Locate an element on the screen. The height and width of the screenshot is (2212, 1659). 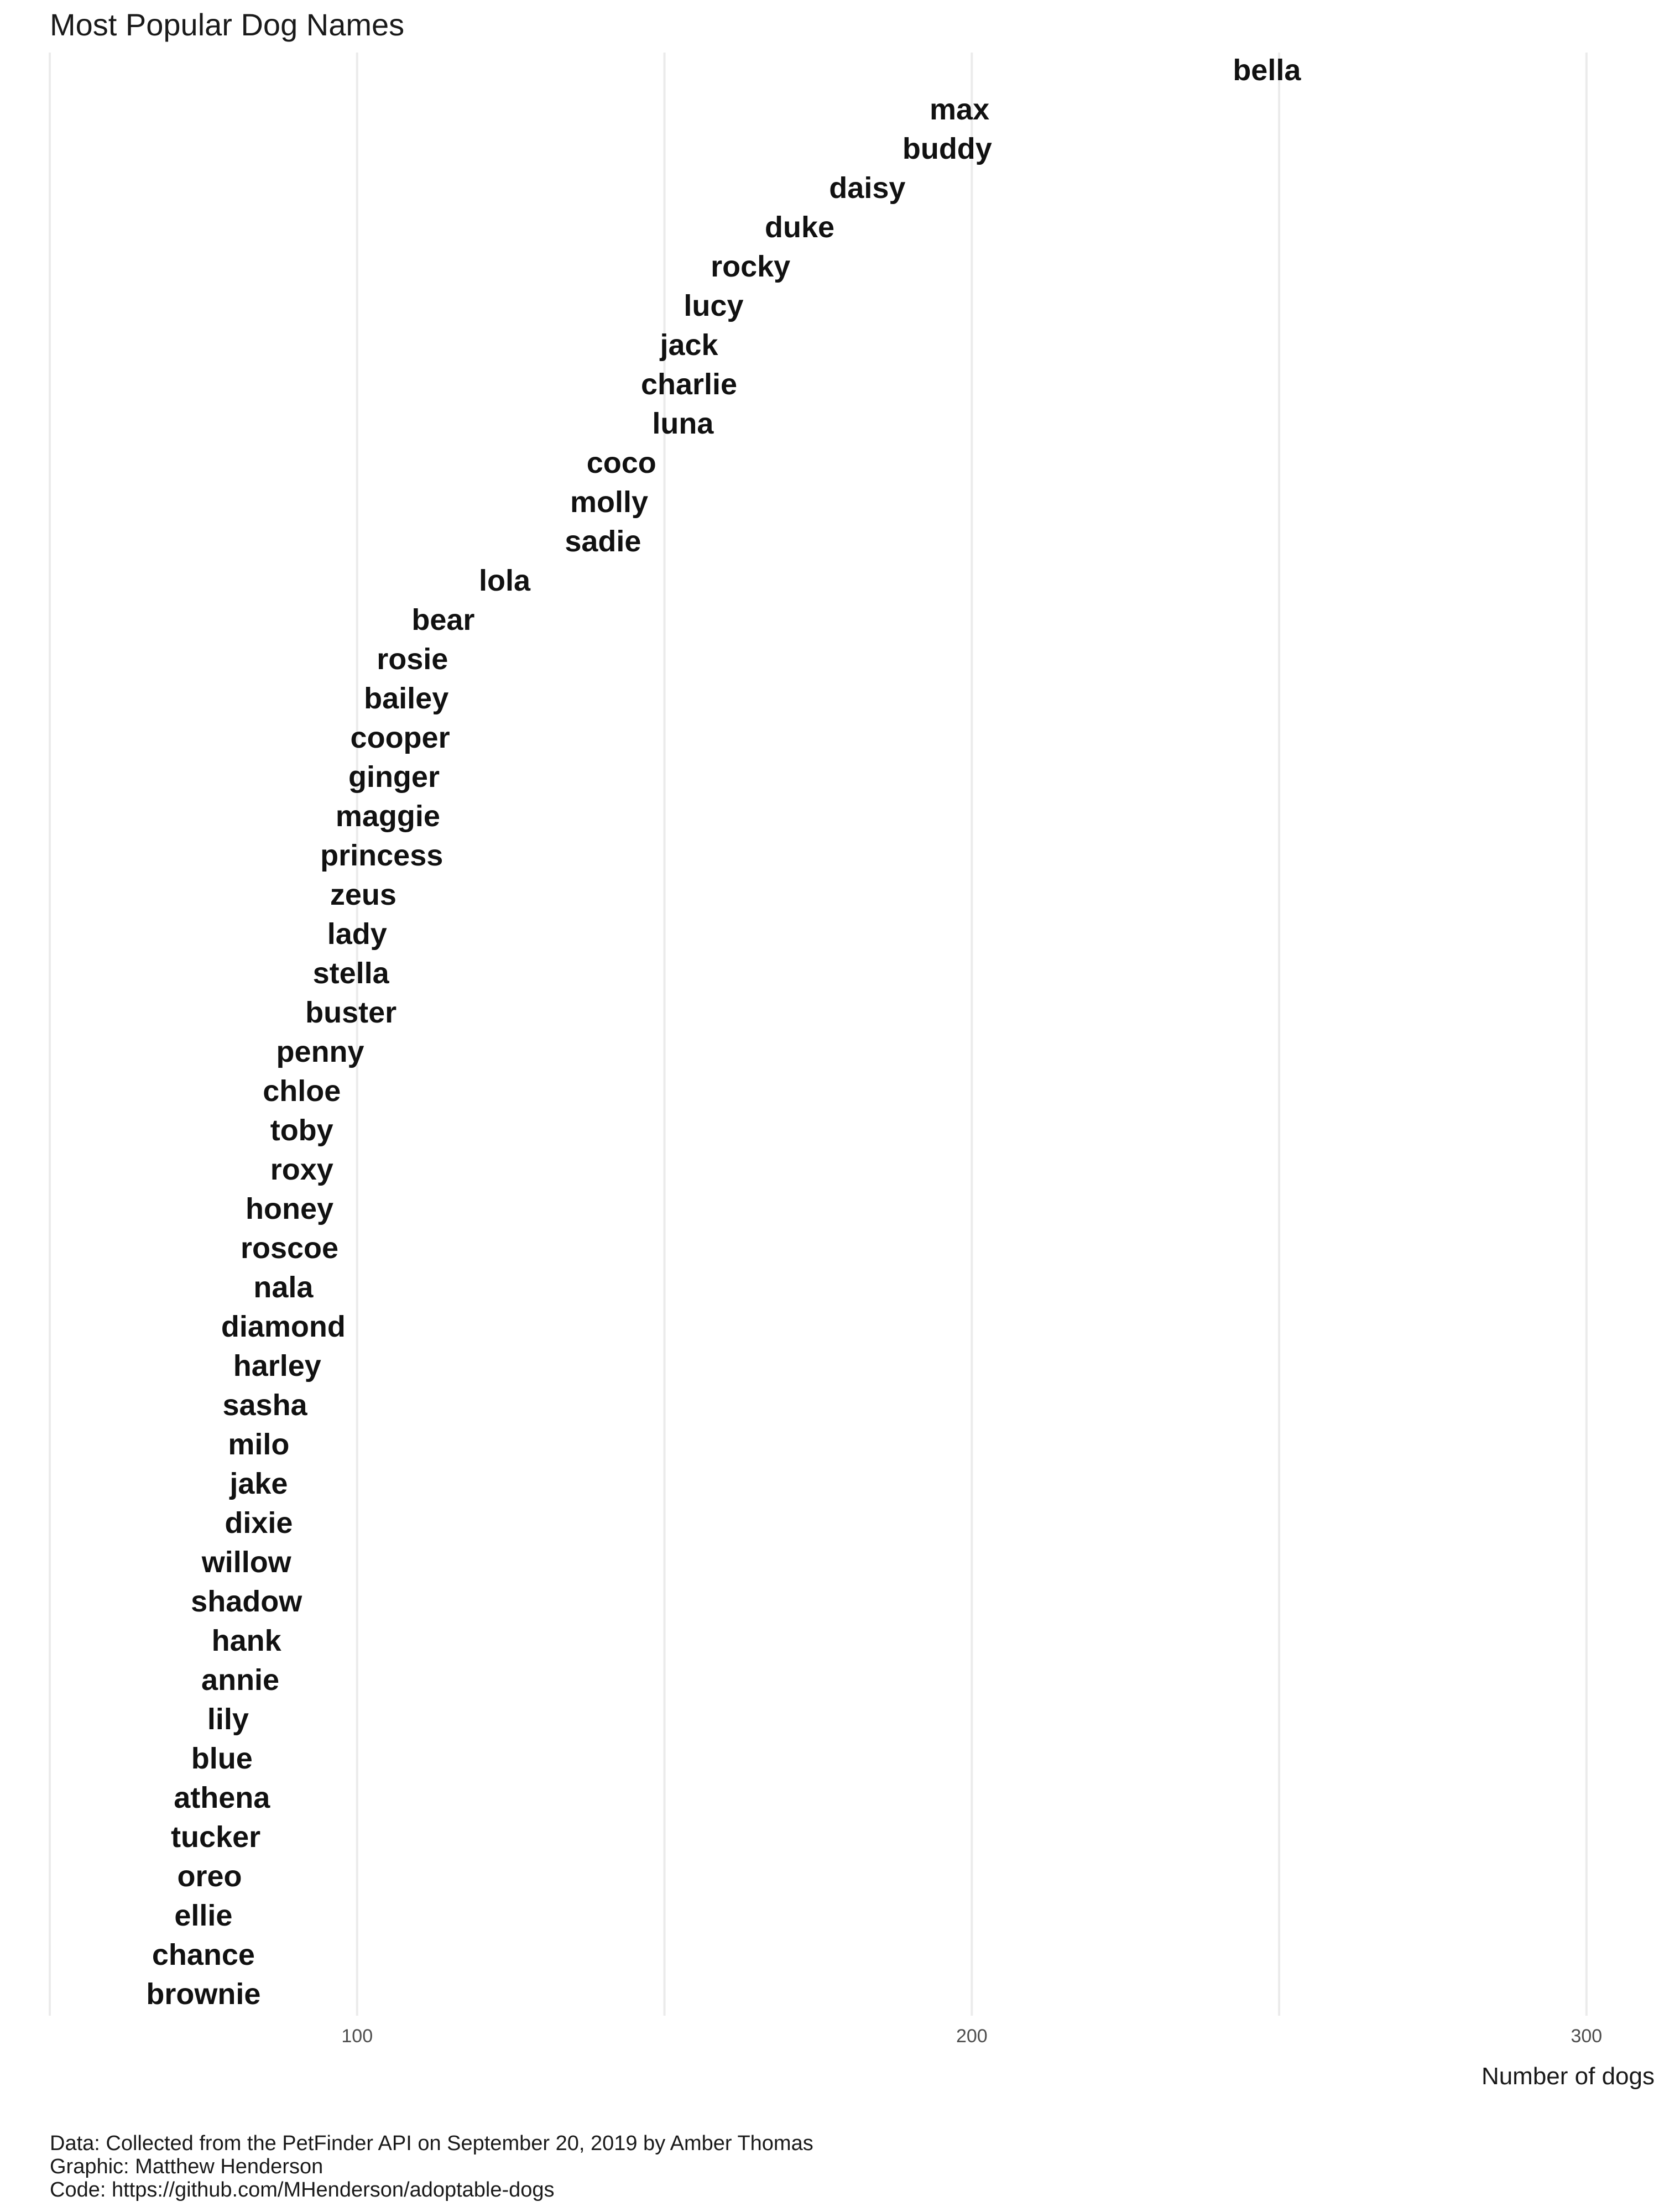
name-label-charlie: charlie is located at coordinates (689, 385).